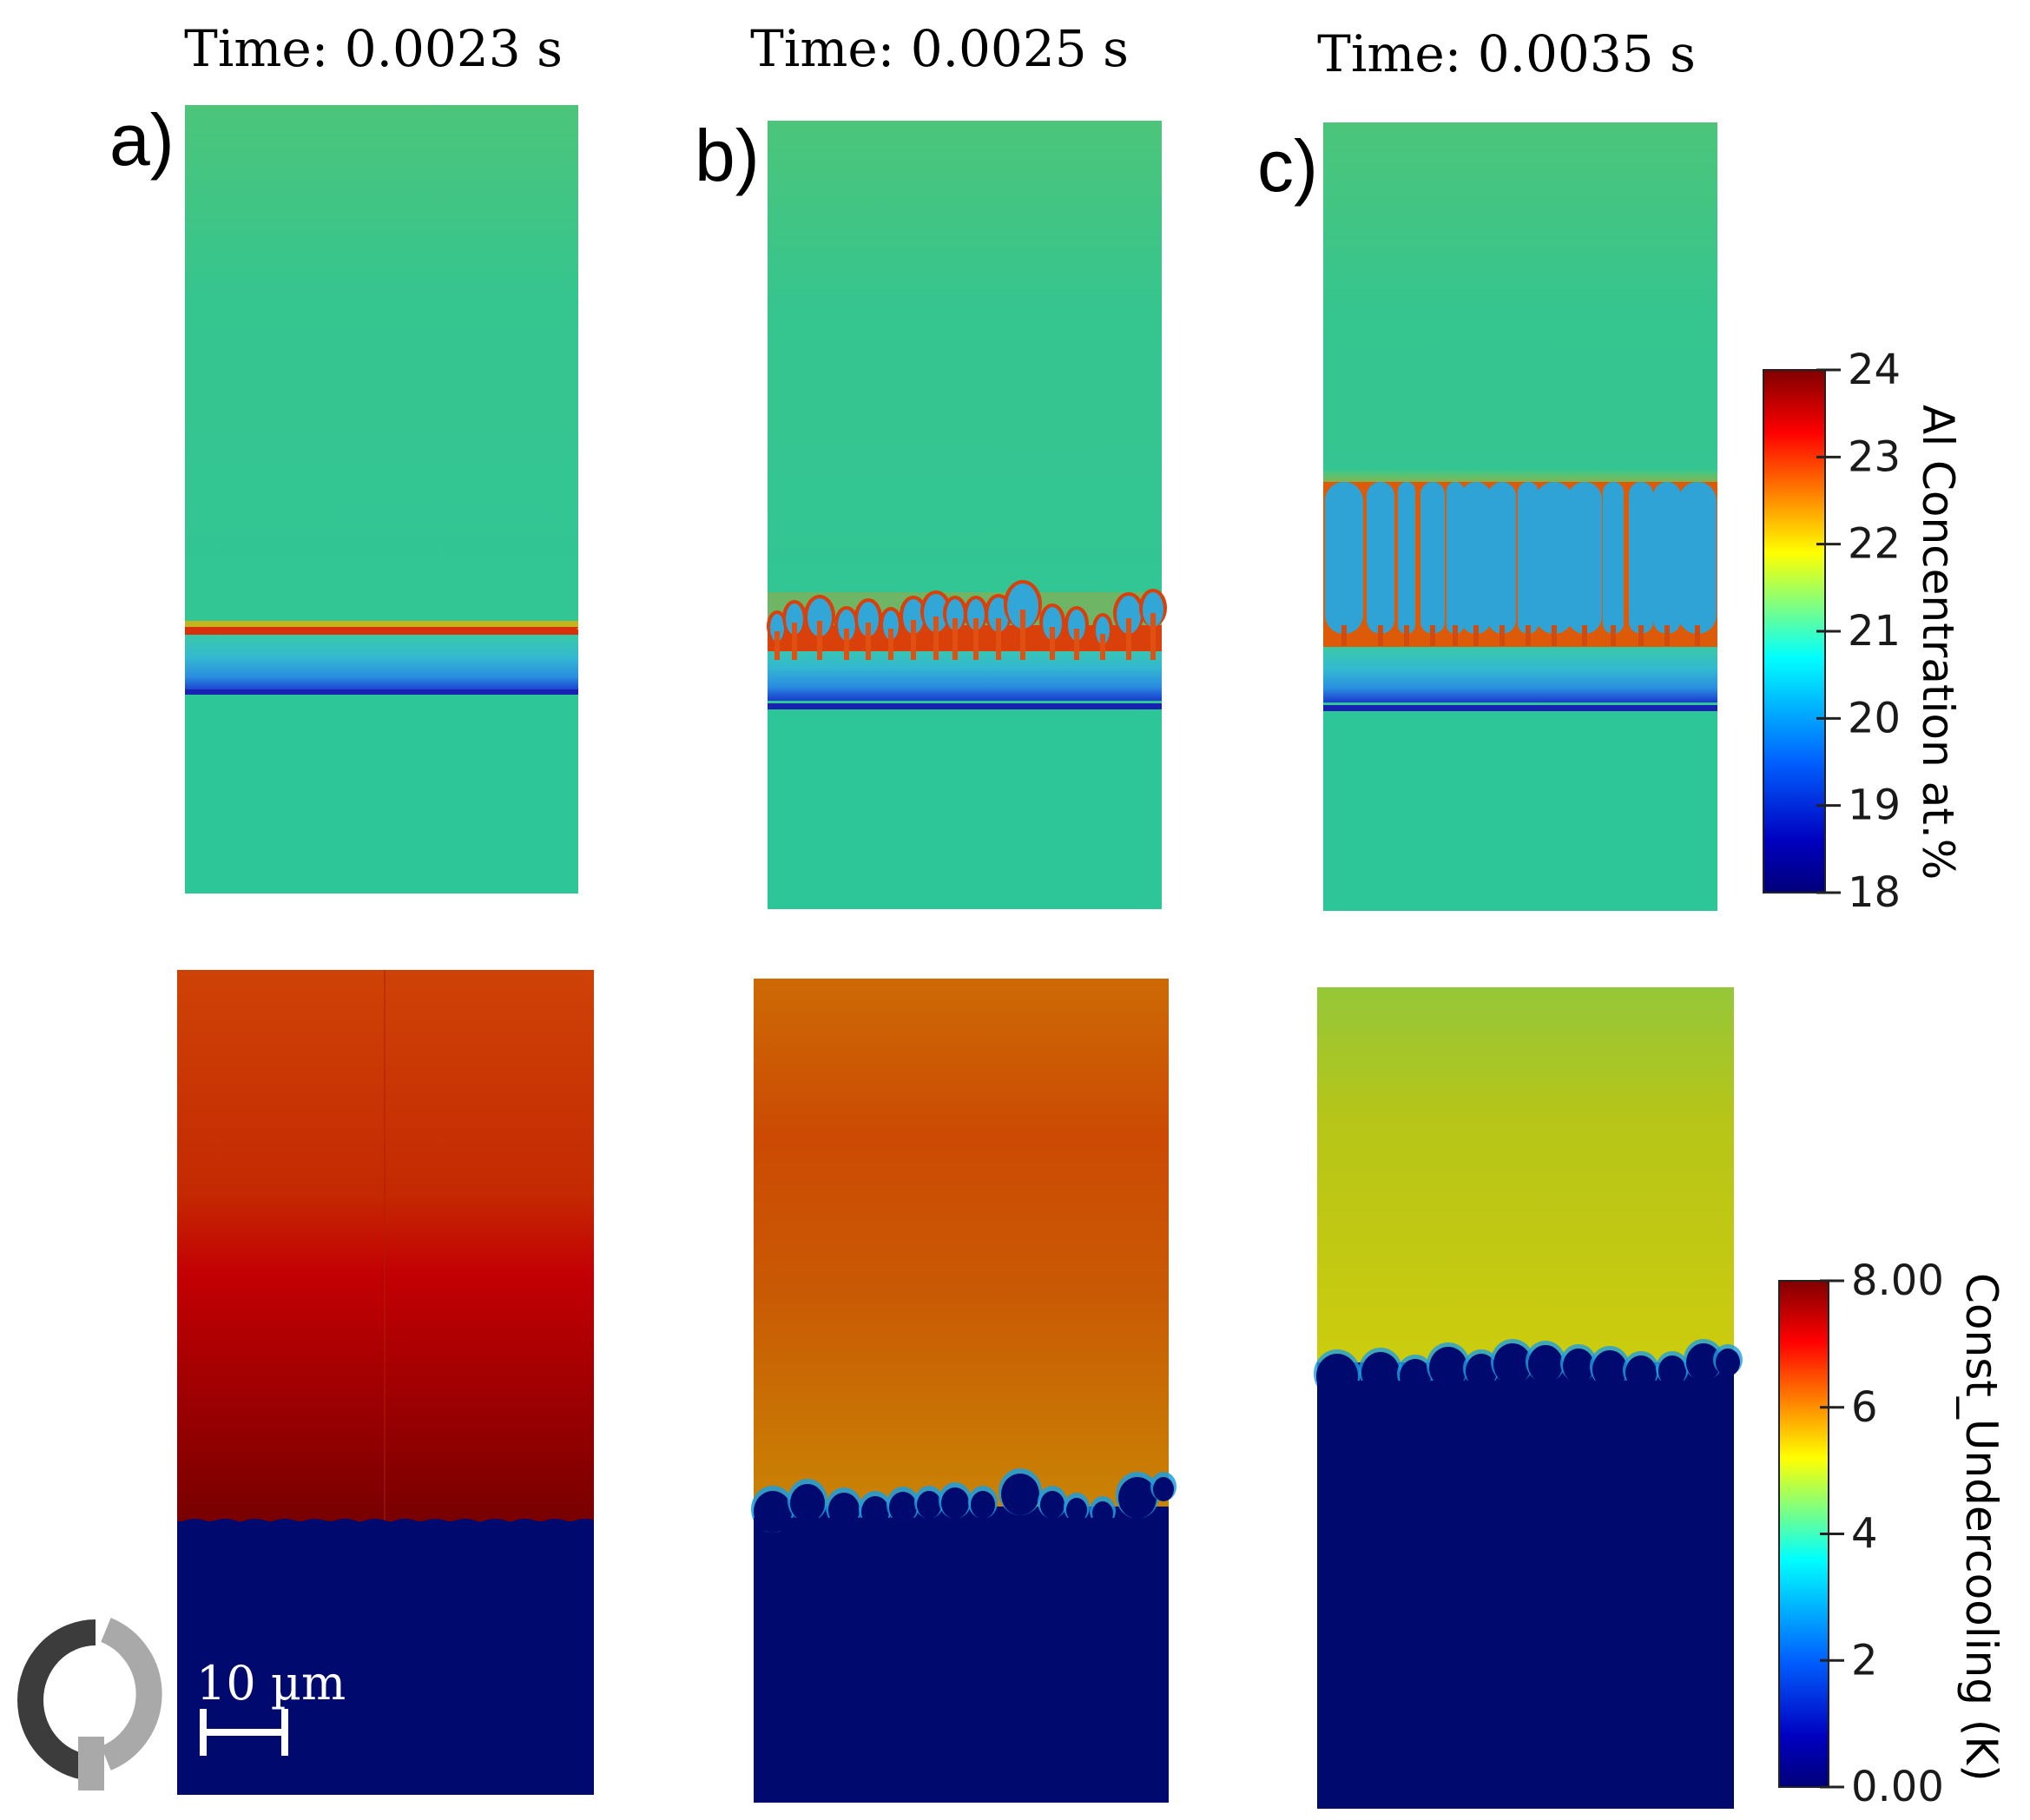  What do you see at coordinates (1287, 166) in the screenshot?
I see `panel-label-c: c)` at bounding box center [1287, 166].